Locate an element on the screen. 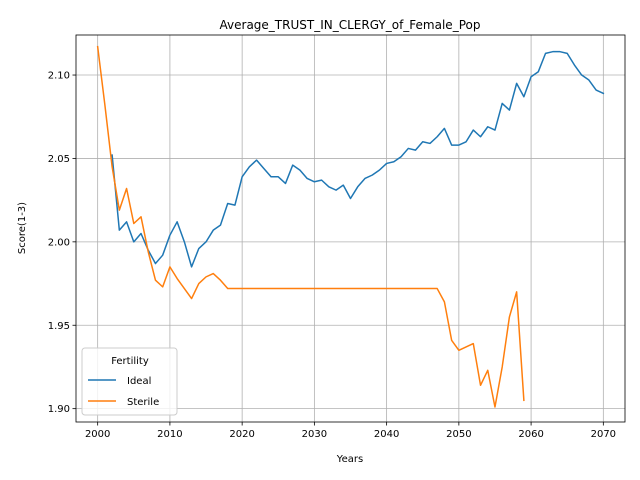 This screenshot has height=480, width=640. y-axis: 1.90 1.95 2.00 2.05 2.10 is located at coordinates (62, 243).